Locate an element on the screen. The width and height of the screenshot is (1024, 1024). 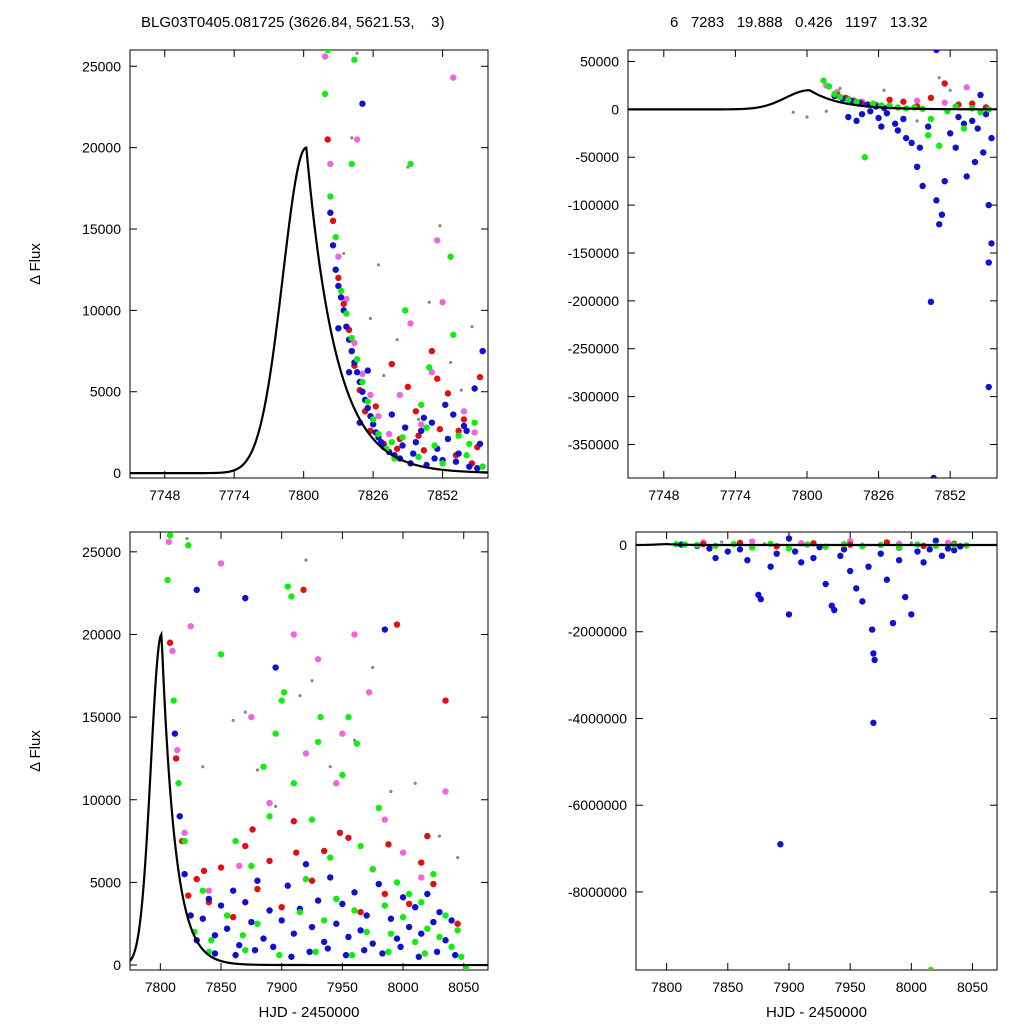
x-tick-label: 7850 is located at coordinates (727, 987).